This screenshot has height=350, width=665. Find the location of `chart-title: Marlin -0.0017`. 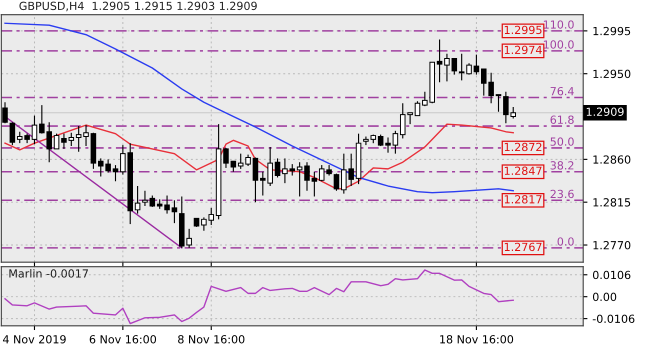

chart-title: Marlin -0.0017 is located at coordinates (48, 273).